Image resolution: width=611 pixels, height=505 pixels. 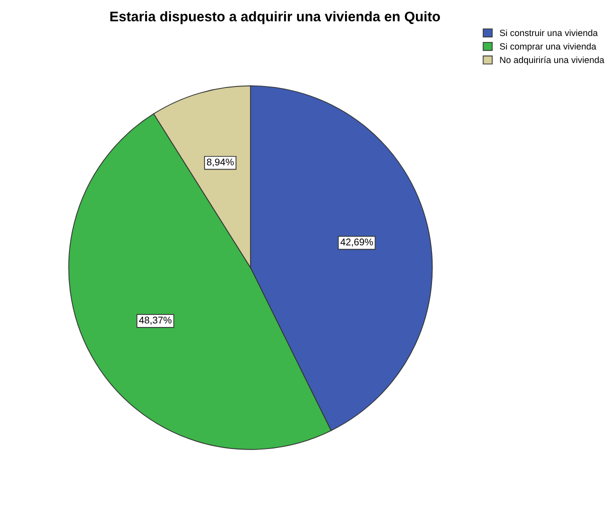 I want to click on data-label: 48,37%, so click(x=155, y=320).